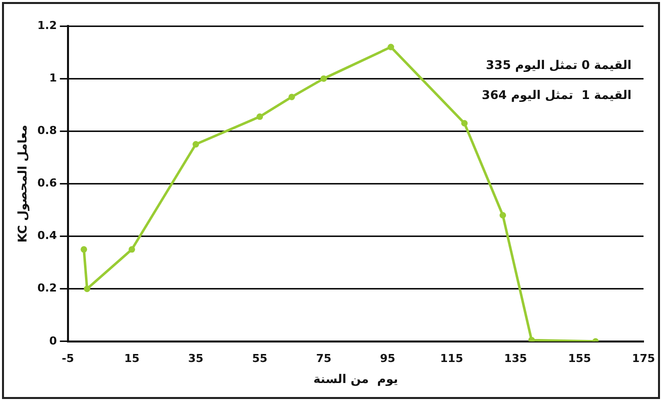 The image size is (662, 401). Describe the element at coordinates (47, 25) in the screenshot. I see `y-tick-label: 1.2` at that location.